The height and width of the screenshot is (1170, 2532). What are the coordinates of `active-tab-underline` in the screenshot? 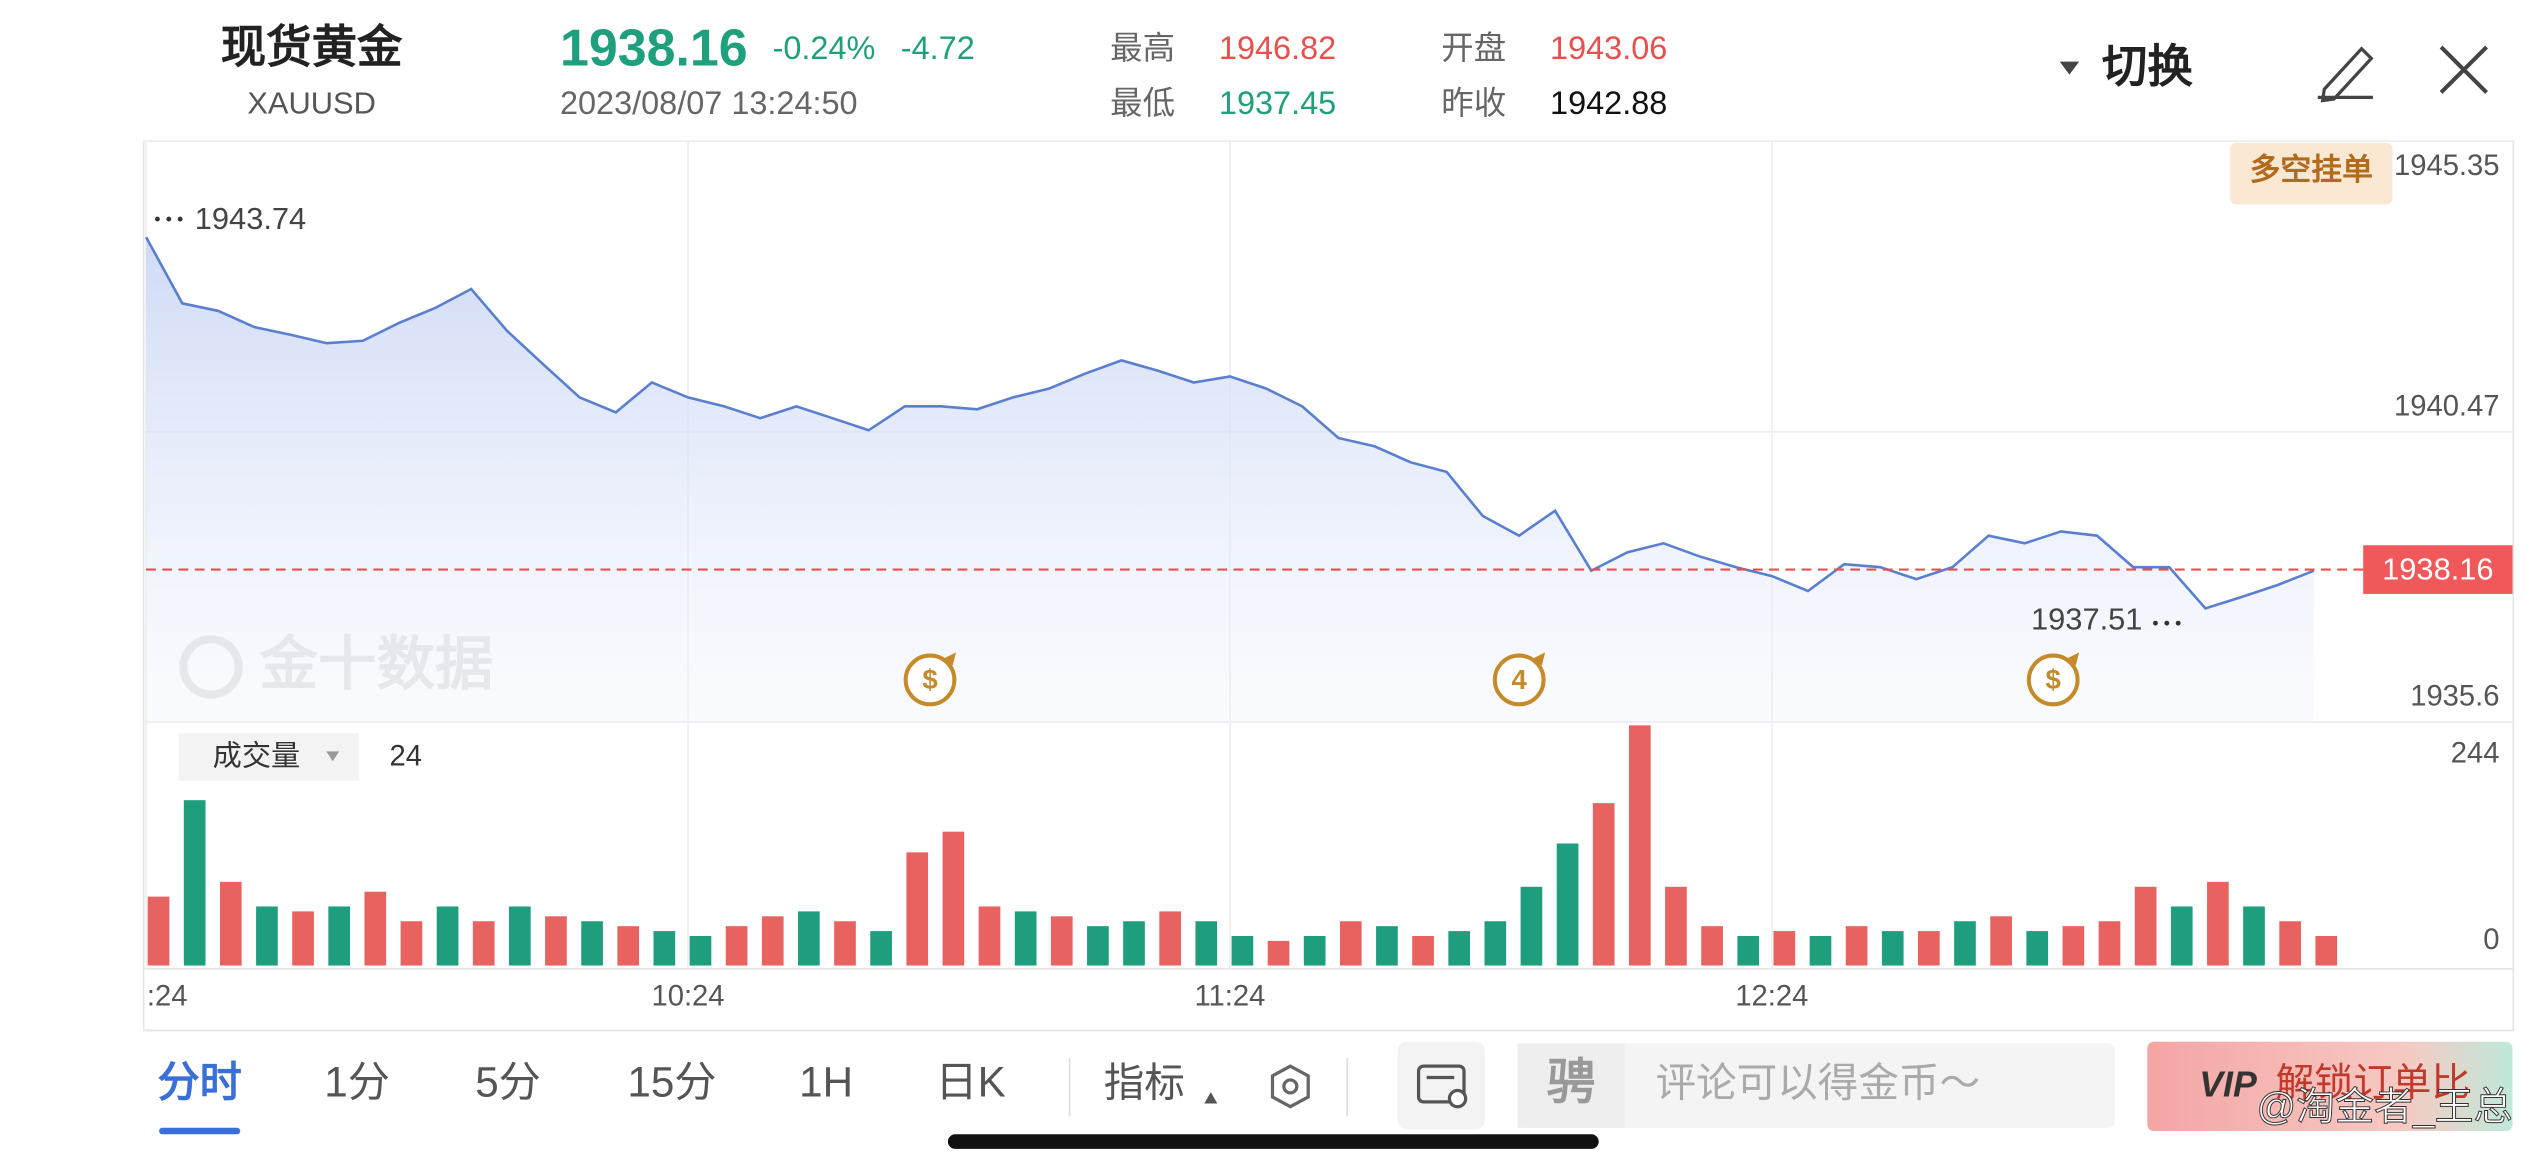 It's located at (200, 1131).